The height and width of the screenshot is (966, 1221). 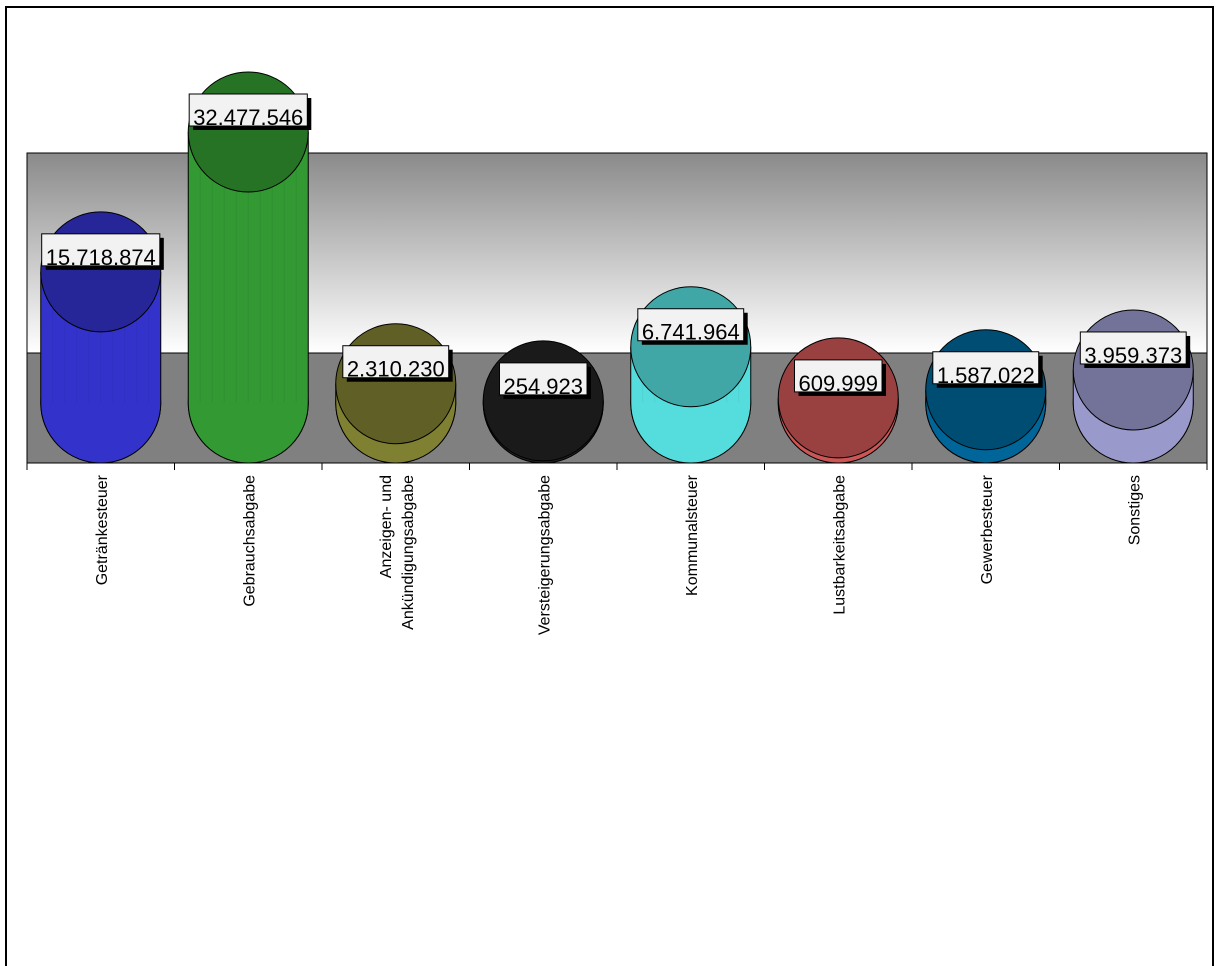 I want to click on value-label-text-8: 3.959.373, so click(x=1133, y=355).